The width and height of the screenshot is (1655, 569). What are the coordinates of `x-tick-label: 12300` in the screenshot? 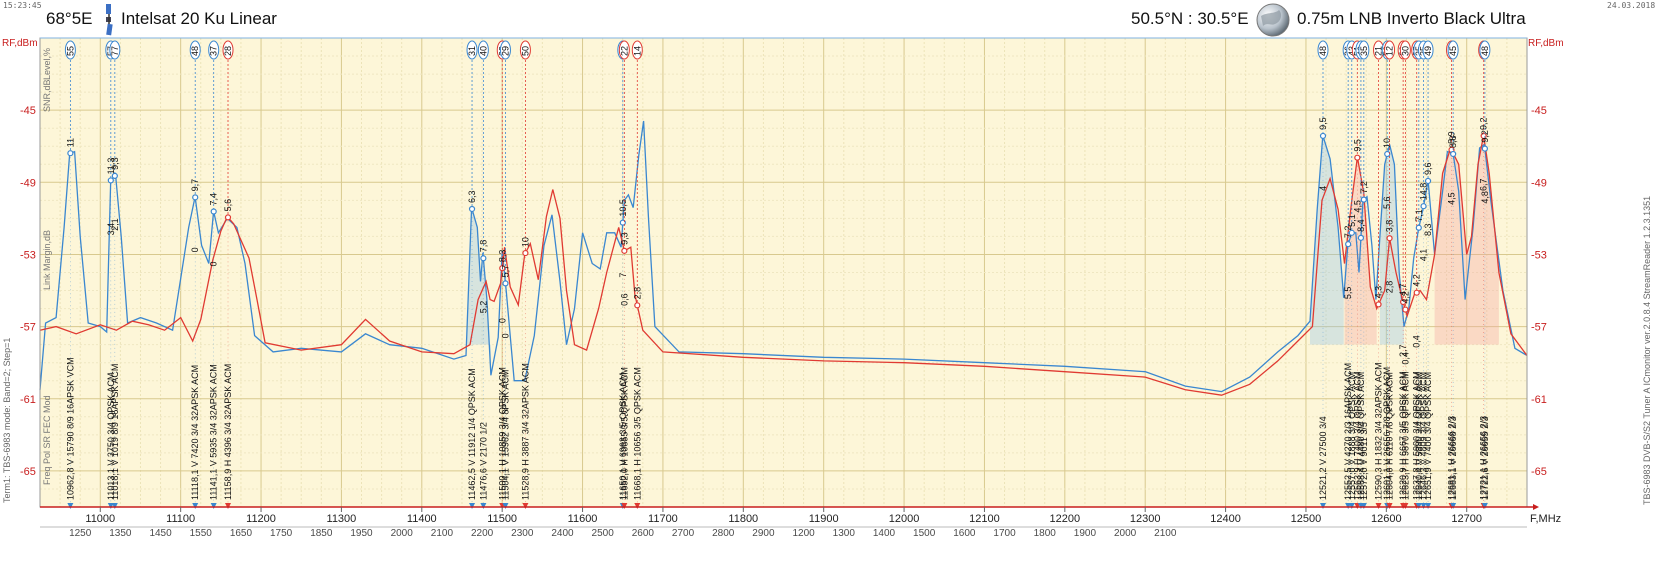 It's located at (1145, 519).